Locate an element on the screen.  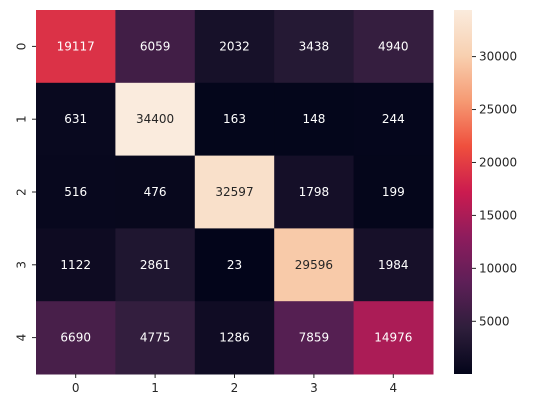
cell-value-label: 476 is located at coordinates (155, 192).